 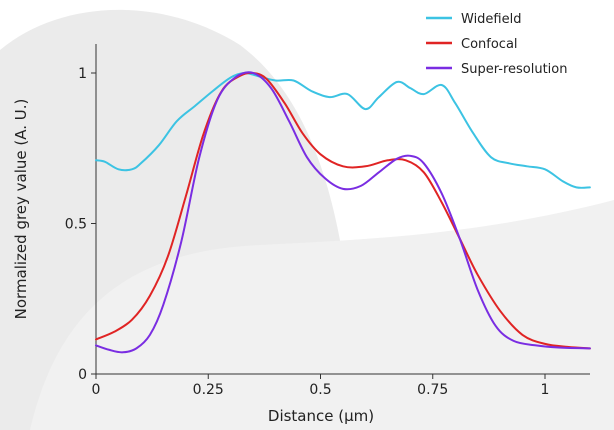 What do you see at coordinates (321, 416) in the screenshot?
I see `x-axis-title: Distance (µm)` at bounding box center [321, 416].